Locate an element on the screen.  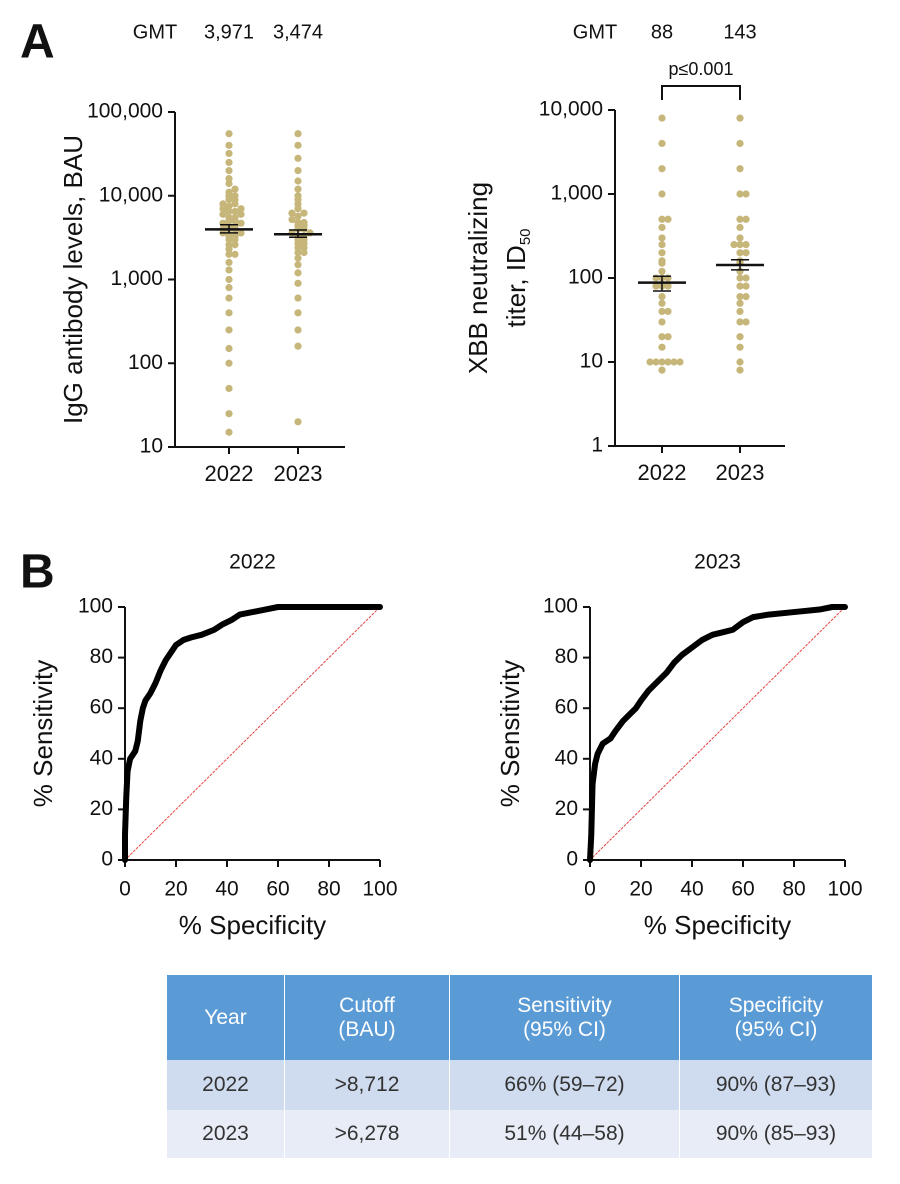
table-cell: >8,712 is located at coordinates (367, 1085).